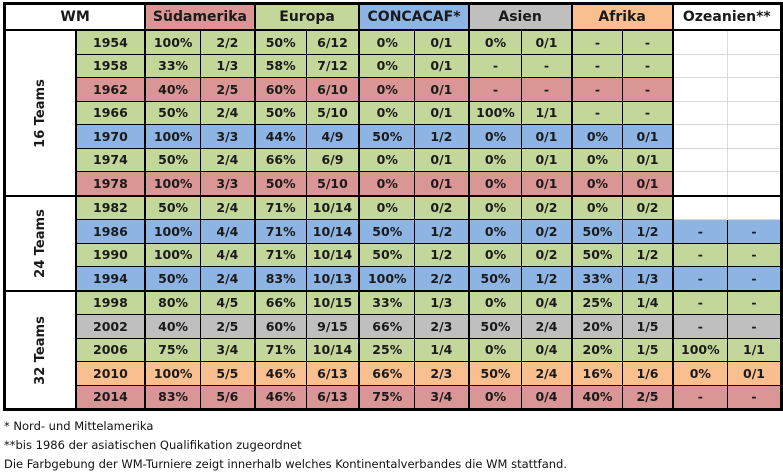  Describe the element at coordinates (228, 42) in the screenshot. I see `ratio-cell: 2/2` at that location.